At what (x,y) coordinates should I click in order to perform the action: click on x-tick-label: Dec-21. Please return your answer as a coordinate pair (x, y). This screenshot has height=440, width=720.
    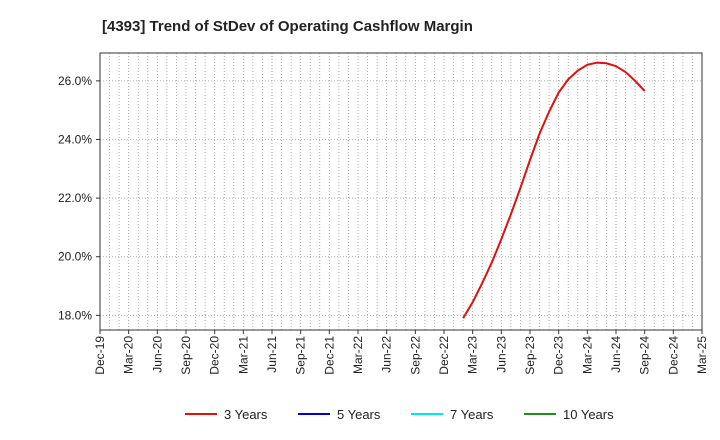
    Looking at the image, I should click on (329, 355).